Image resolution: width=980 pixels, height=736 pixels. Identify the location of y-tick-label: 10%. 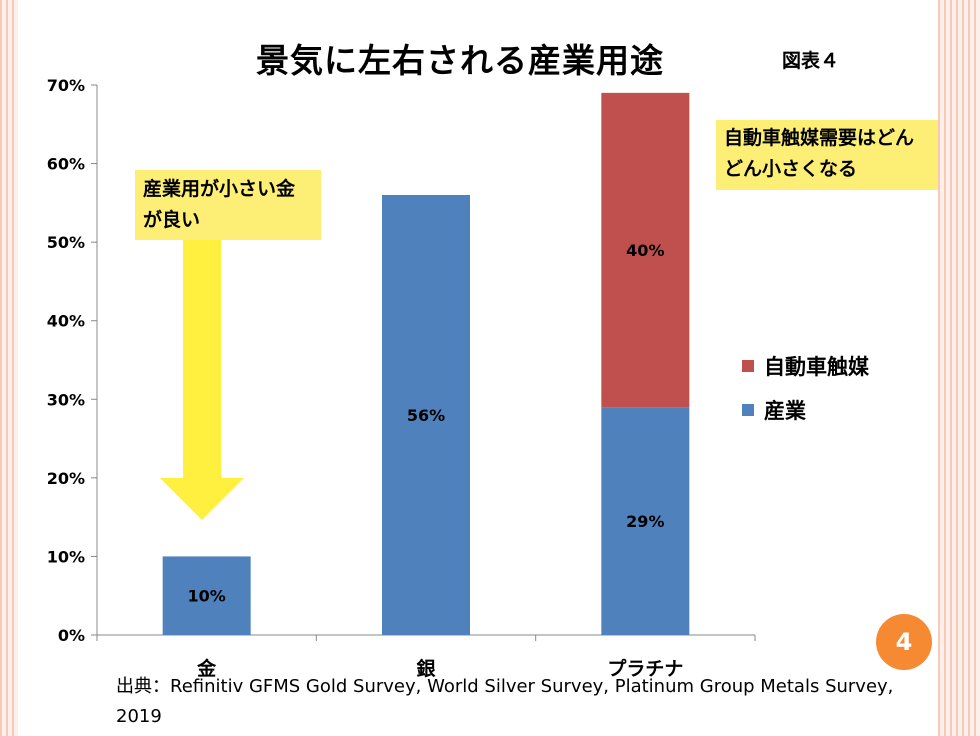
(66, 556).